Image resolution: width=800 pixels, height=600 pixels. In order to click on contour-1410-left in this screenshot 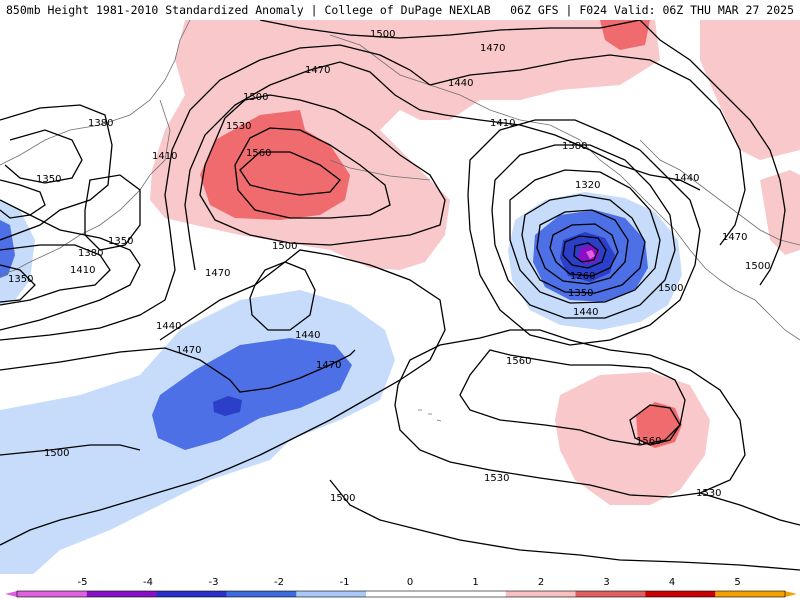, I will do `click(56, 172)`.